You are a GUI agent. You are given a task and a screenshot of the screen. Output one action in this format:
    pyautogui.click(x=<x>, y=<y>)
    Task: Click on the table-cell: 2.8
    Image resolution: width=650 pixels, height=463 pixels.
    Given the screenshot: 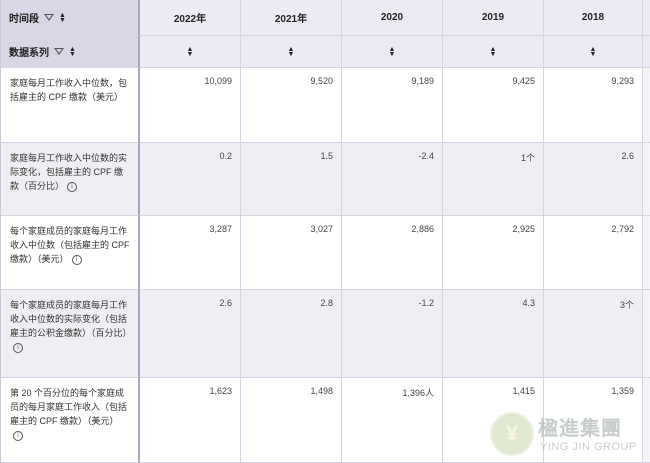 What is the action you would take?
    pyautogui.click(x=291, y=334)
    